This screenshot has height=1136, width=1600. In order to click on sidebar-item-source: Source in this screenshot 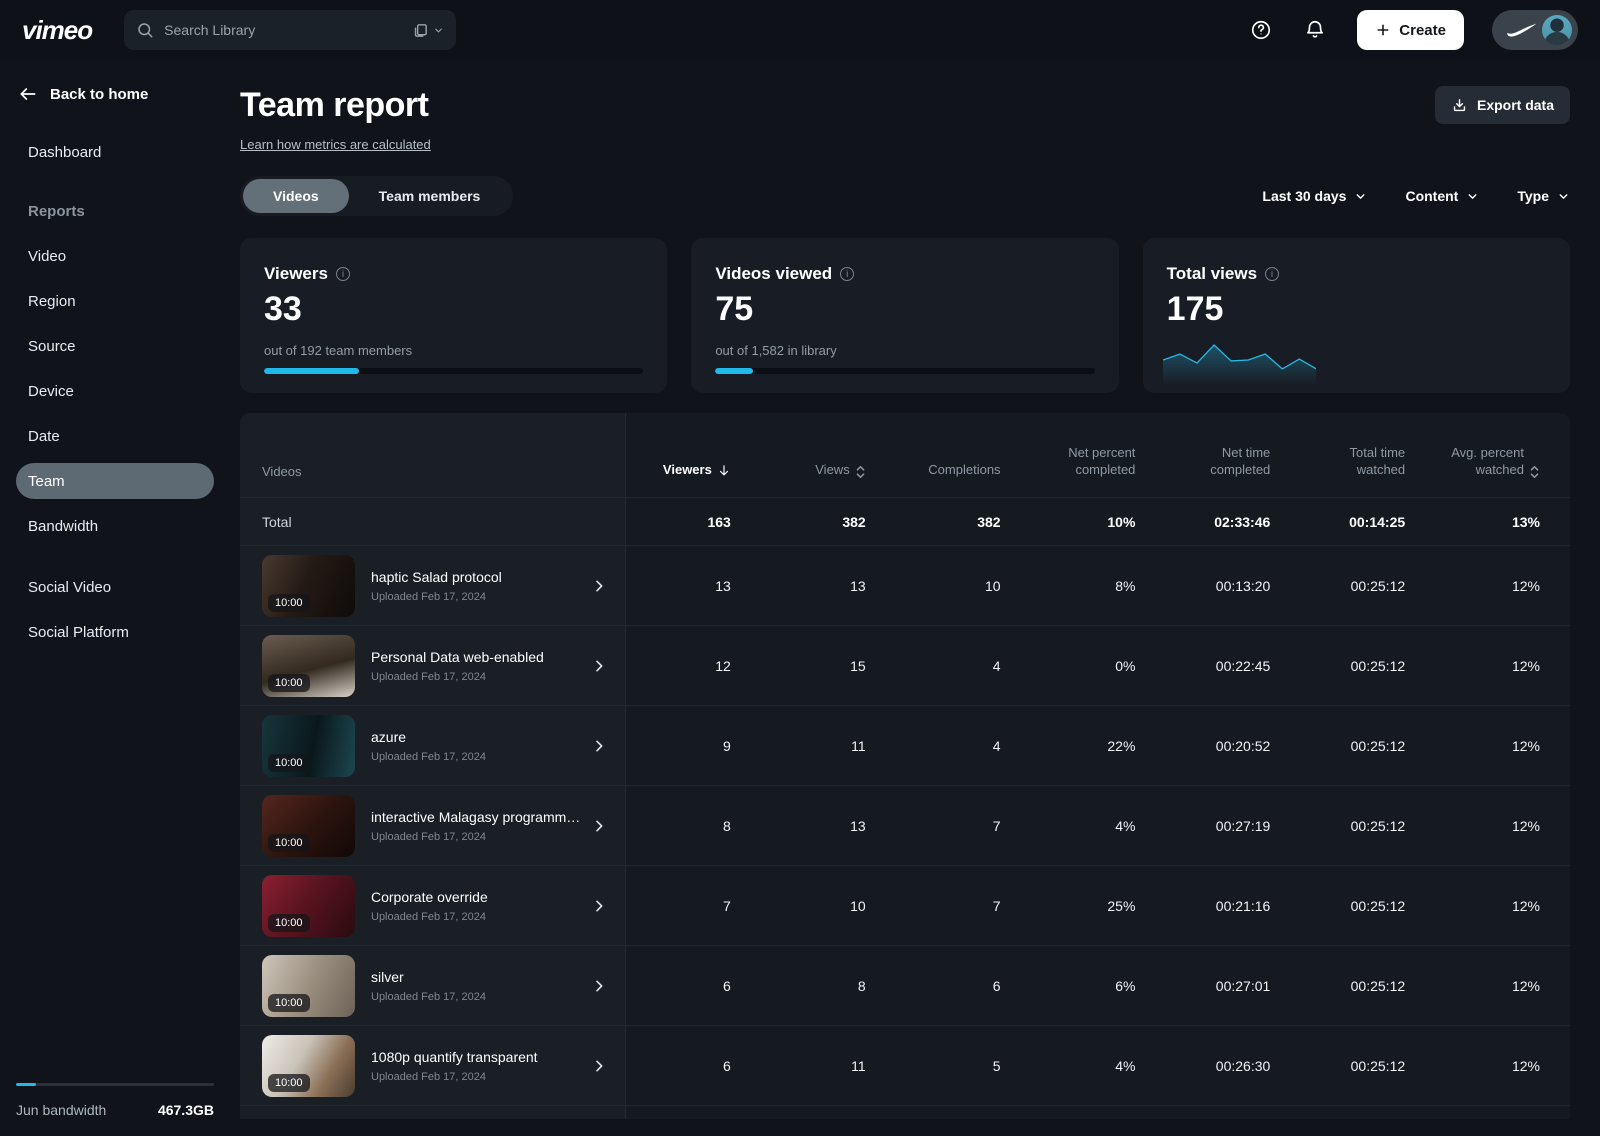, I will do `click(52, 346)`.